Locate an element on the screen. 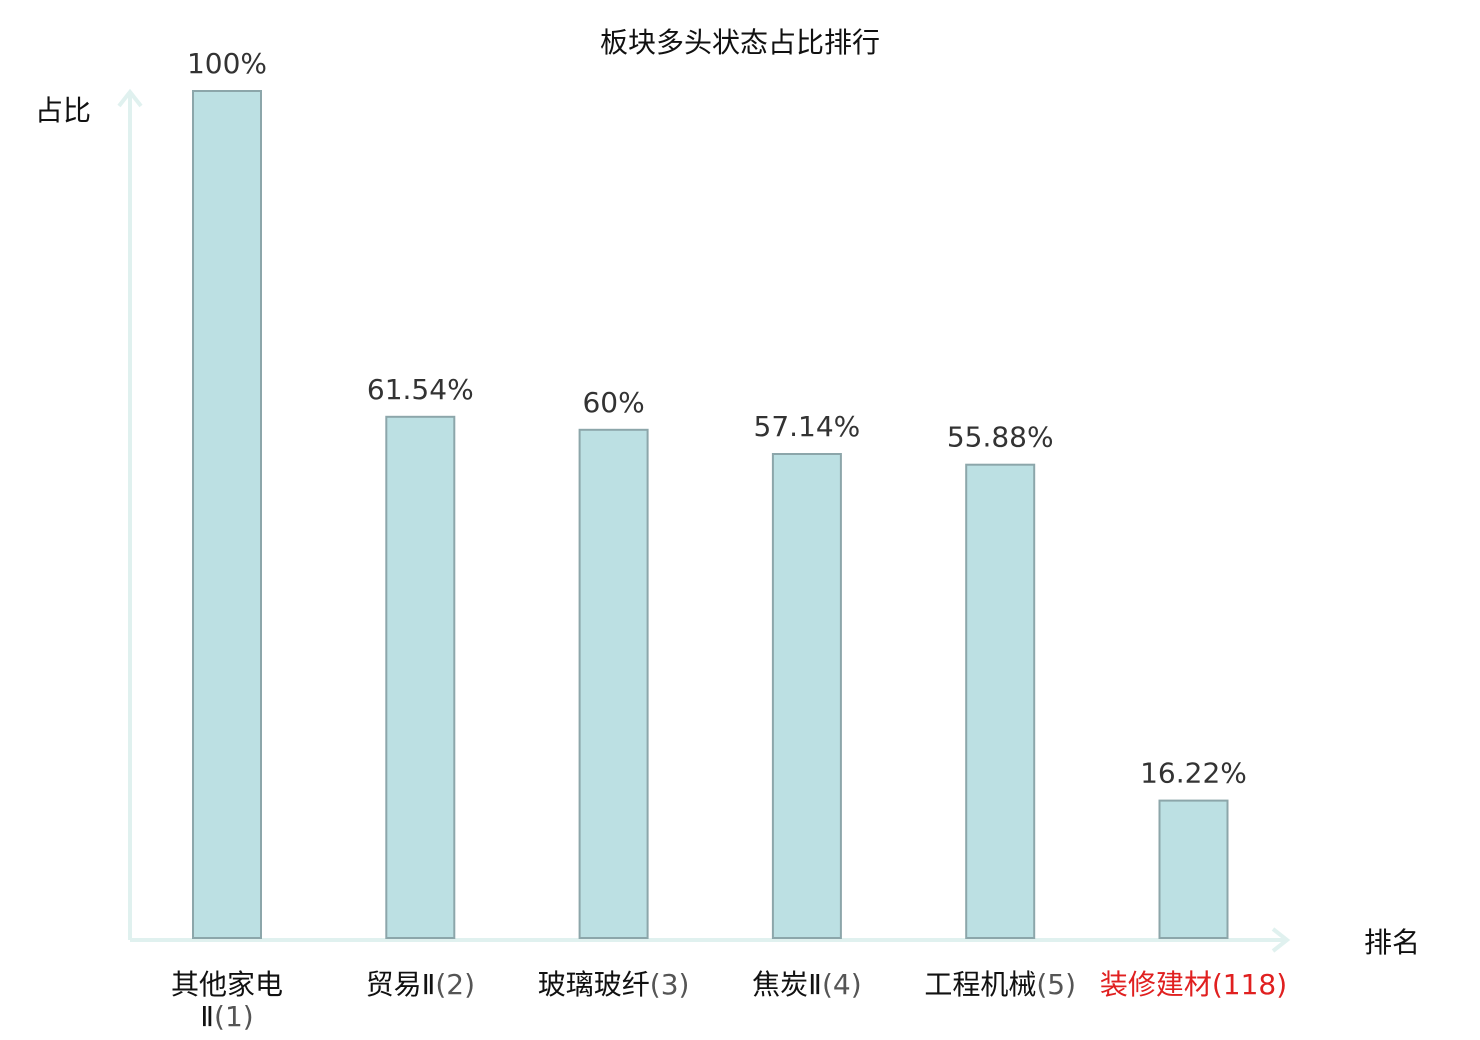  x-axis-arrow-icon is located at coordinates (1281, 940).